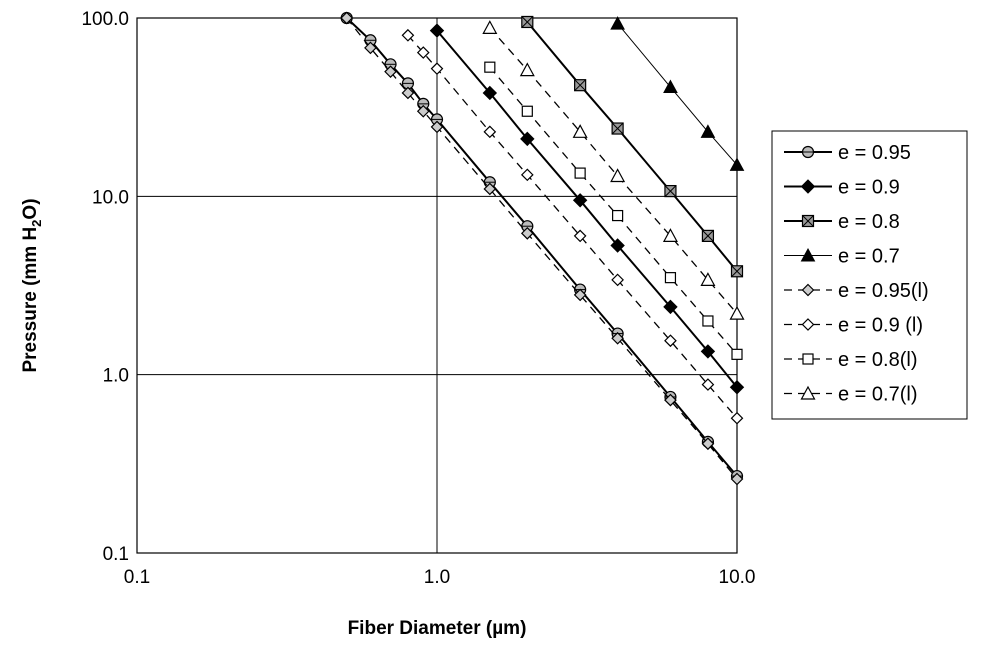  Describe the element at coordinates (105, 19) in the screenshot. I see `y-tick-label: 100.0` at that location.